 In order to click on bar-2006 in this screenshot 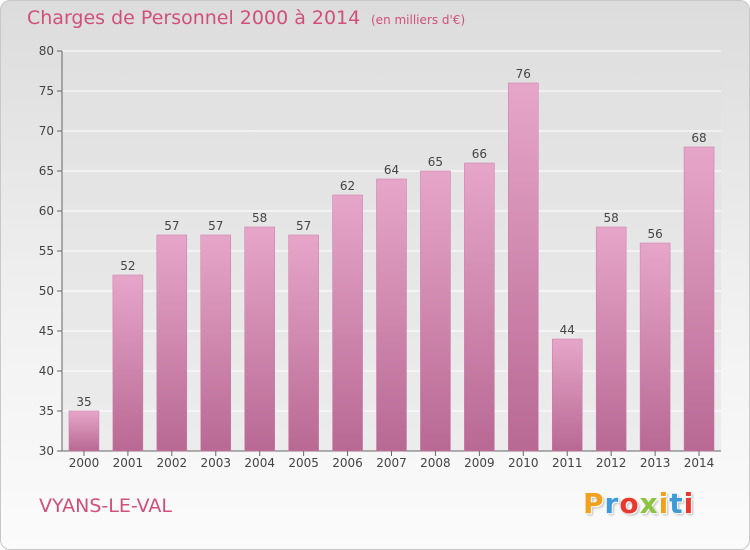, I will do `click(347, 323)`.